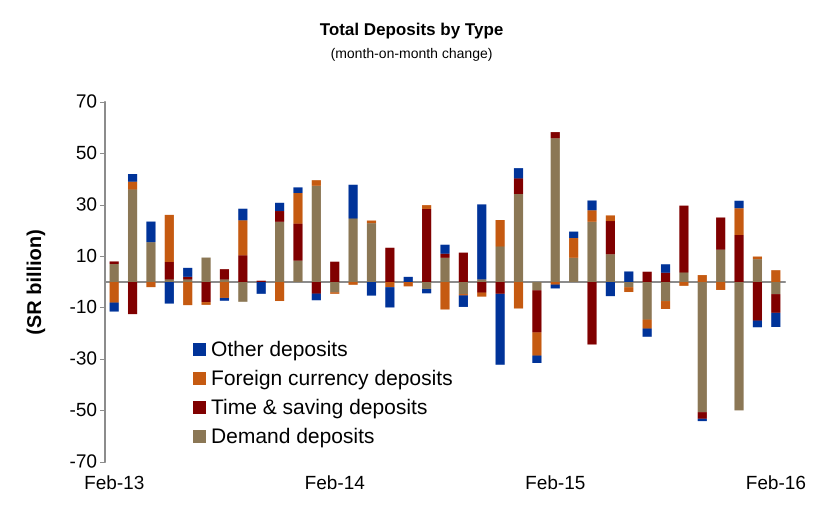 The height and width of the screenshot is (515, 823). Describe the element at coordinates (319, 407) in the screenshot. I see `legend-label: Time & saving deposits` at that location.